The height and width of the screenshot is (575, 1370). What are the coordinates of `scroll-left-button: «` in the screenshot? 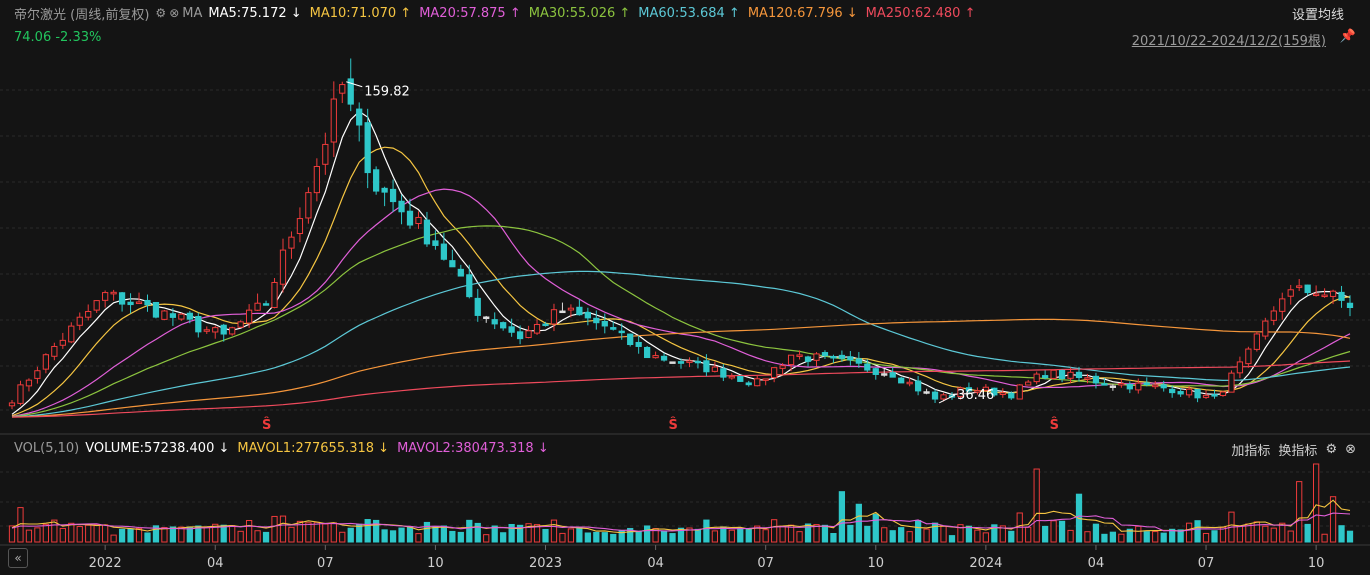 It's located at (18, 558).